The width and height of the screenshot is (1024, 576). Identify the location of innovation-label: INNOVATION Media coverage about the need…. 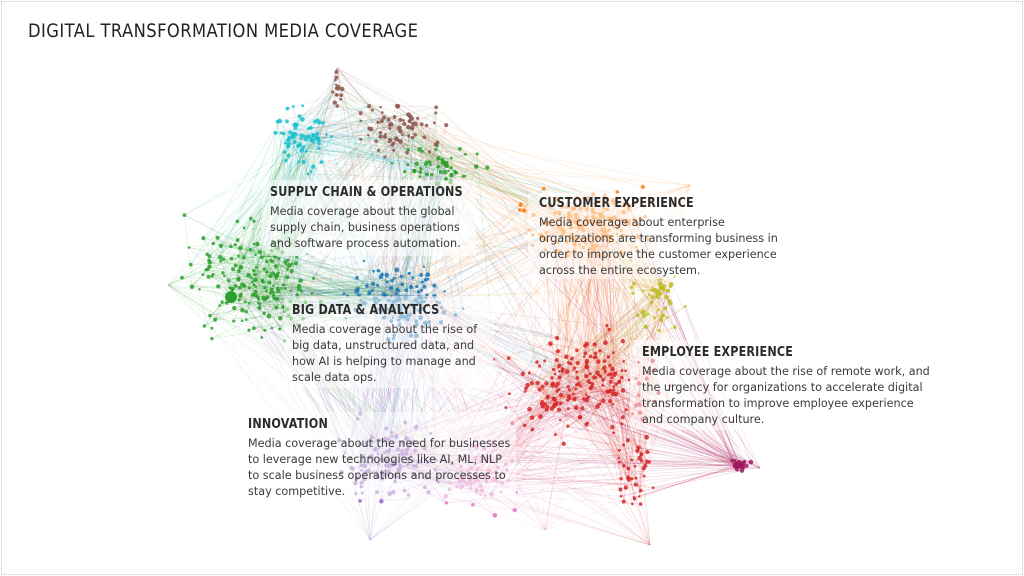
(379, 458).